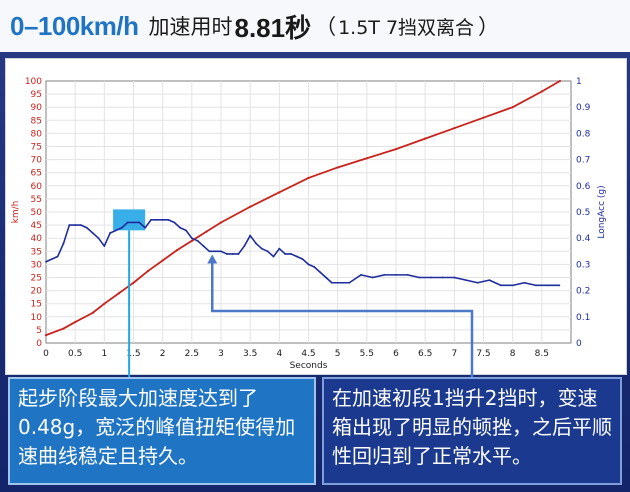 The height and width of the screenshot is (492, 630). Describe the element at coordinates (37, 134) in the screenshot. I see `y-left-tick-label: 80` at that location.